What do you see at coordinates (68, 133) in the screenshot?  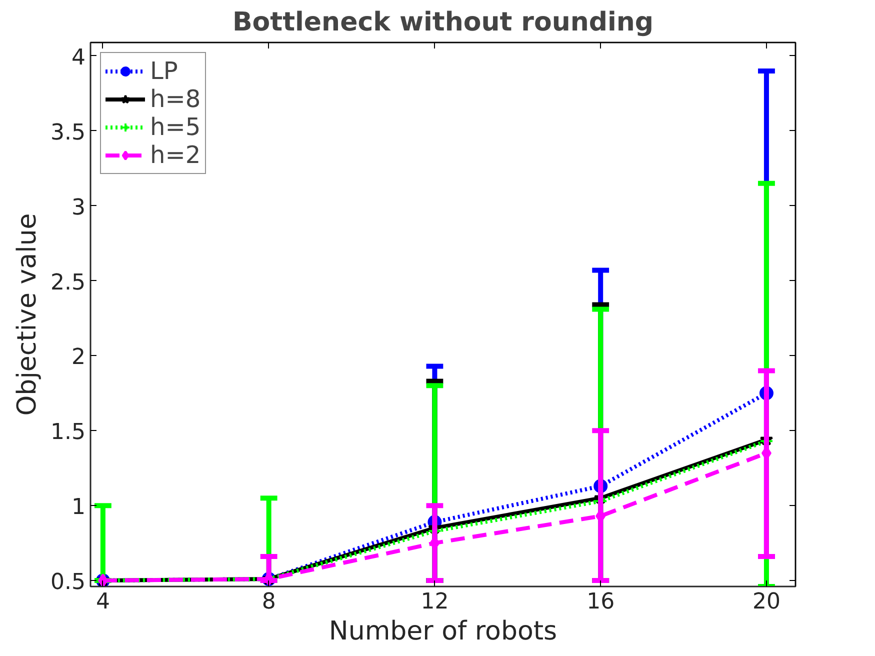 I see `y-tick-label: 3.5` at bounding box center [68, 133].